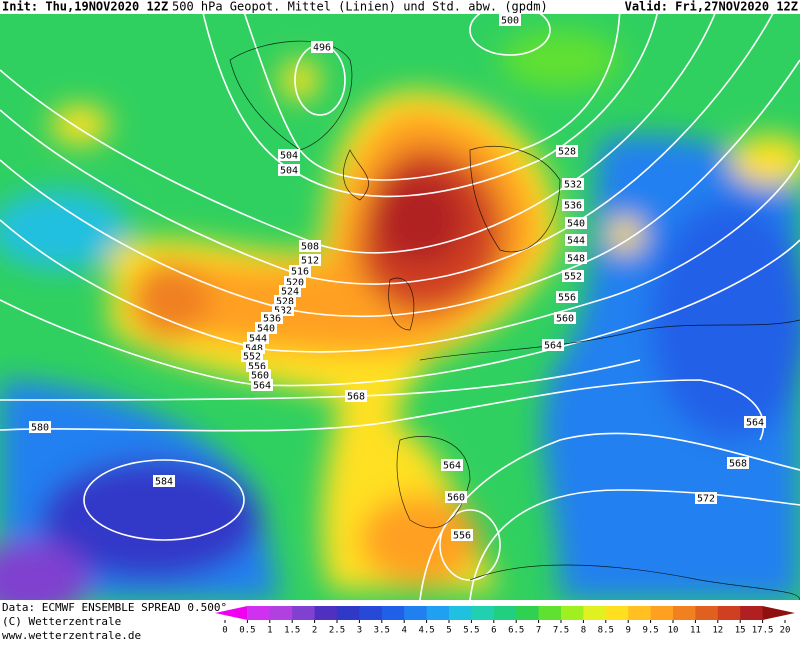  I want to click on colorbar-tick-label: 15, so click(740, 631).